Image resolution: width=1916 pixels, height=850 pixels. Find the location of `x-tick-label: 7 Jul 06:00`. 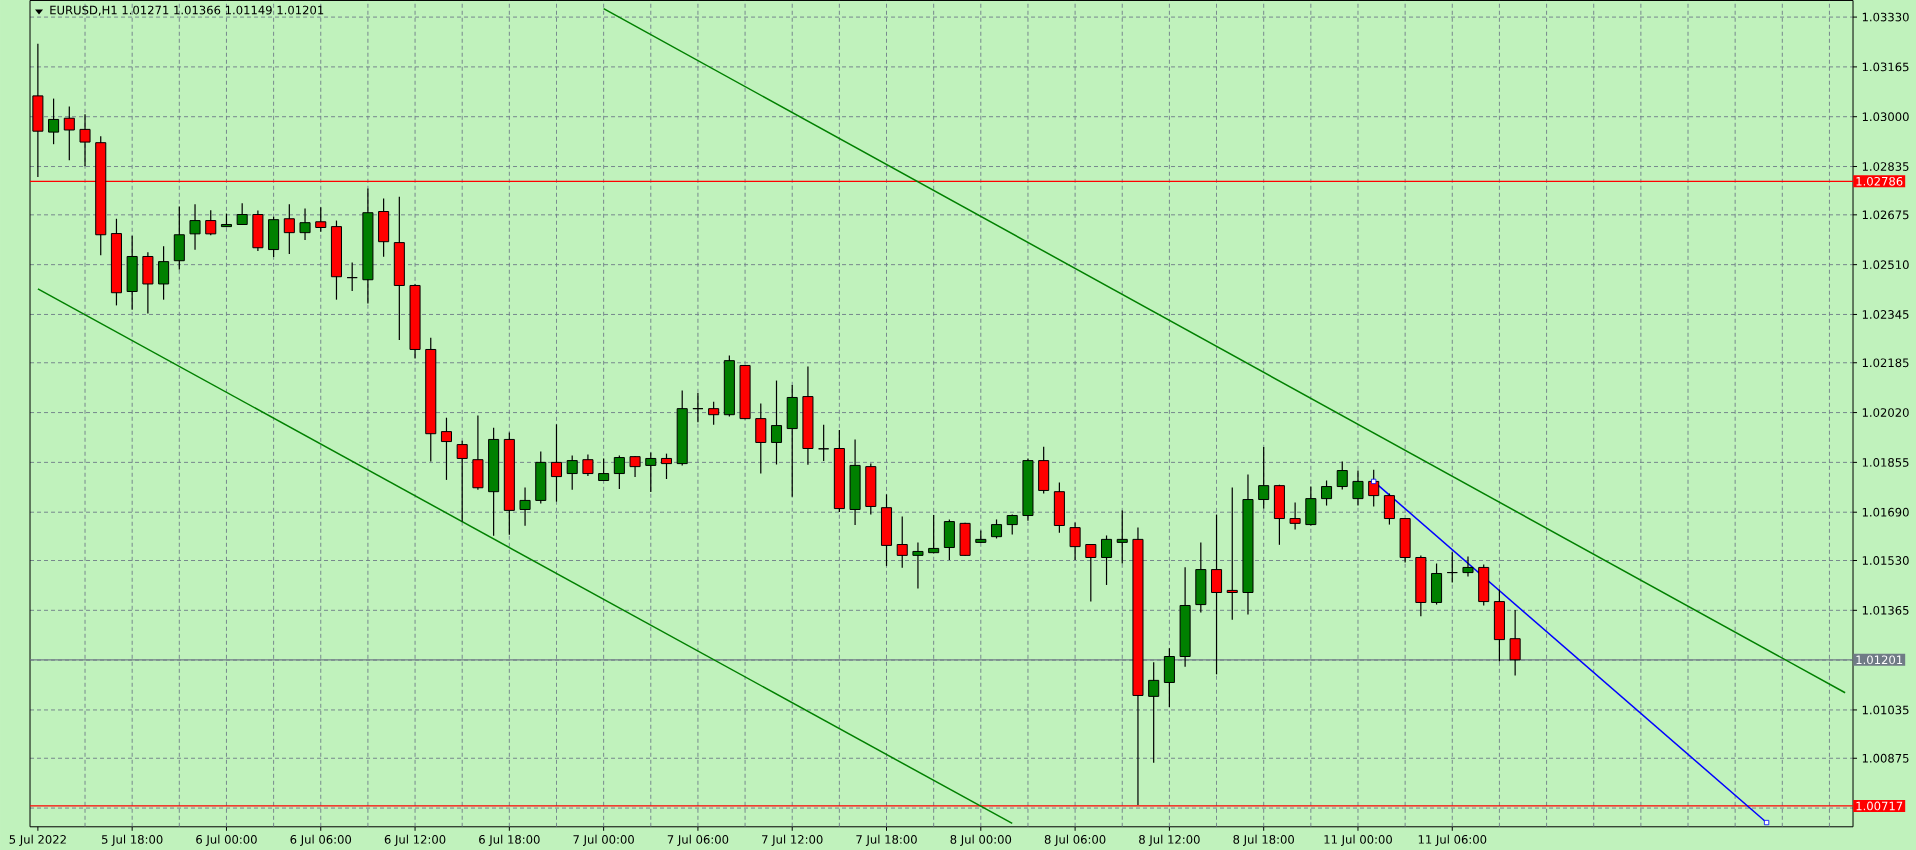

x-tick-label: 7 Jul 06:00 is located at coordinates (698, 840).